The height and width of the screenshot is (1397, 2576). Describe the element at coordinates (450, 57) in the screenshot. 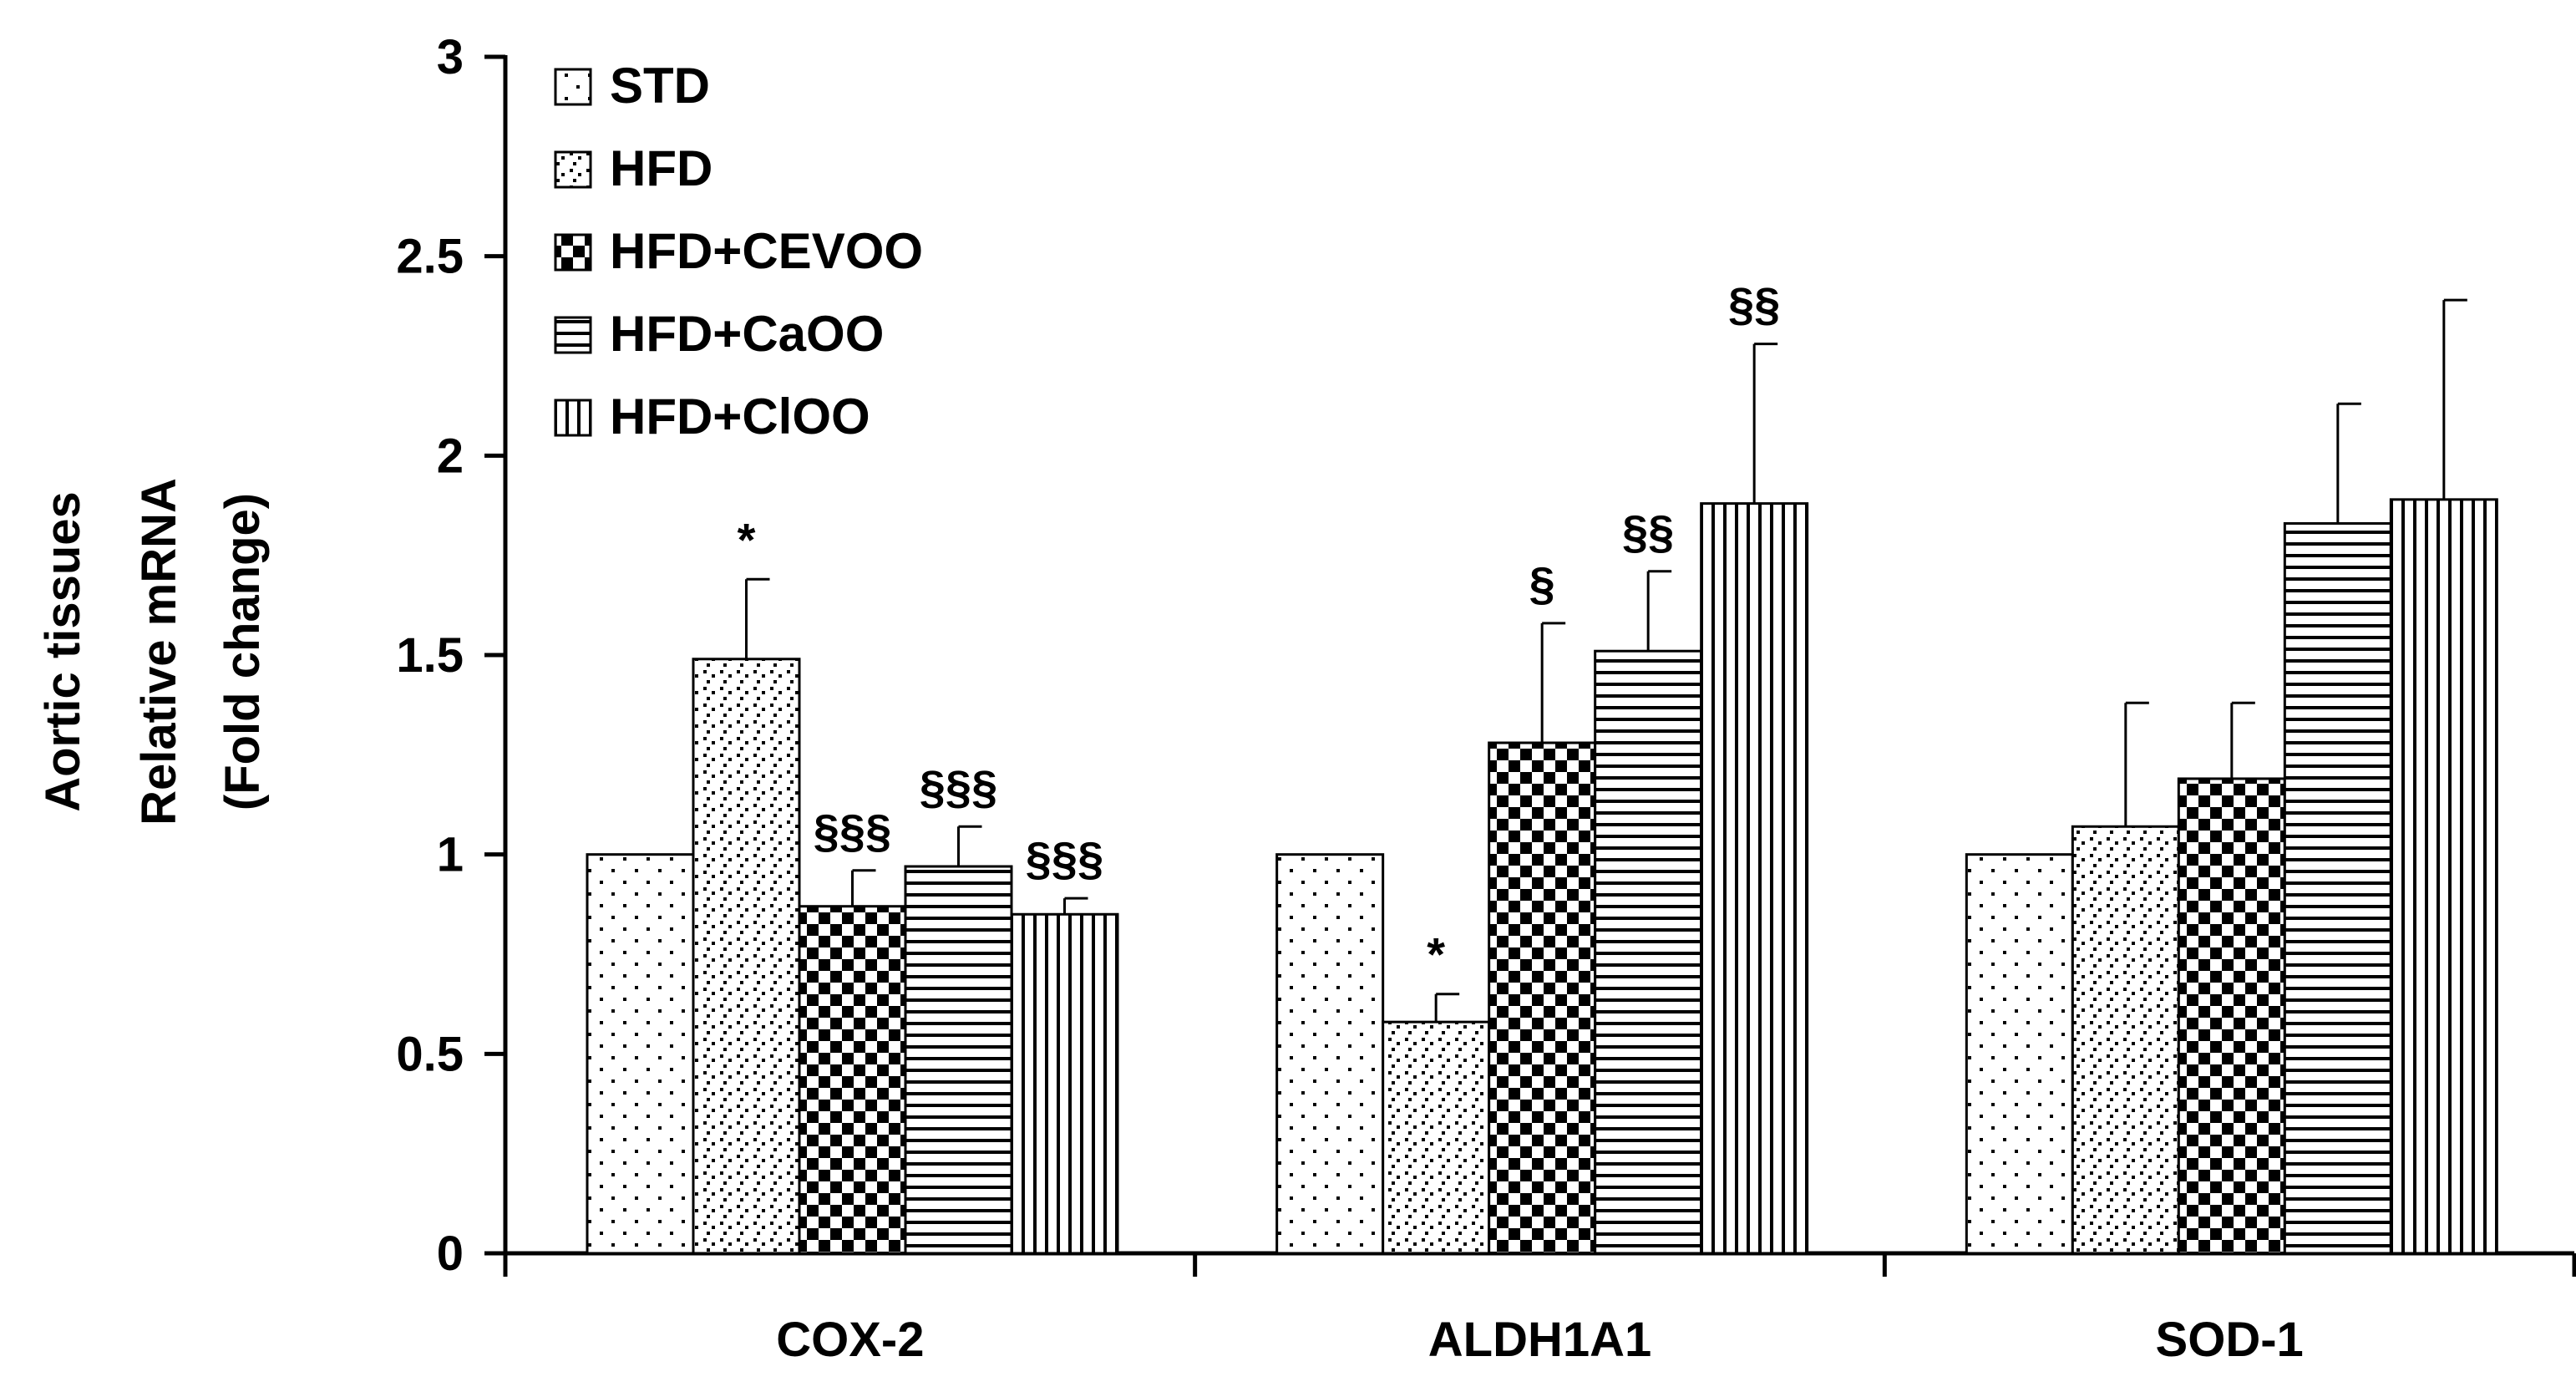

I see `y-tick-label: 3` at that location.